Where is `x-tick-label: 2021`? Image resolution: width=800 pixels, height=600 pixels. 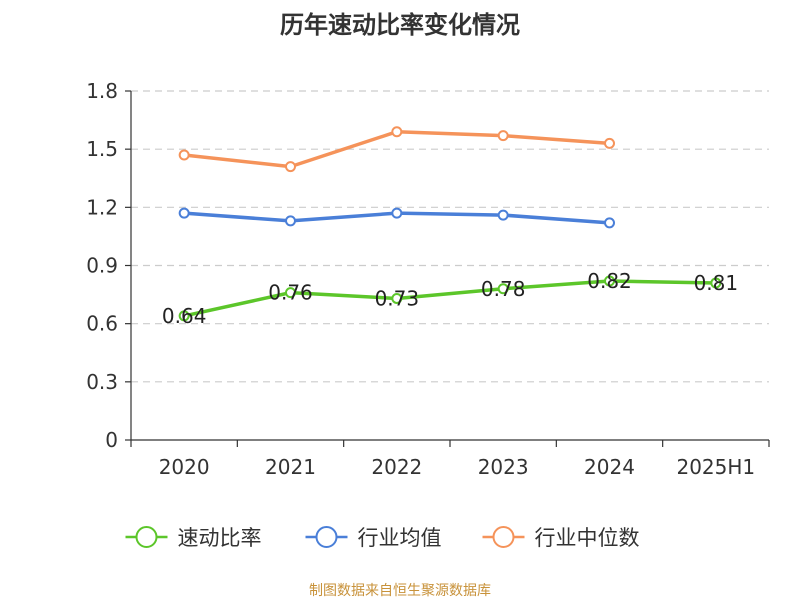
x-tick-label: 2021 is located at coordinates (290, 467).